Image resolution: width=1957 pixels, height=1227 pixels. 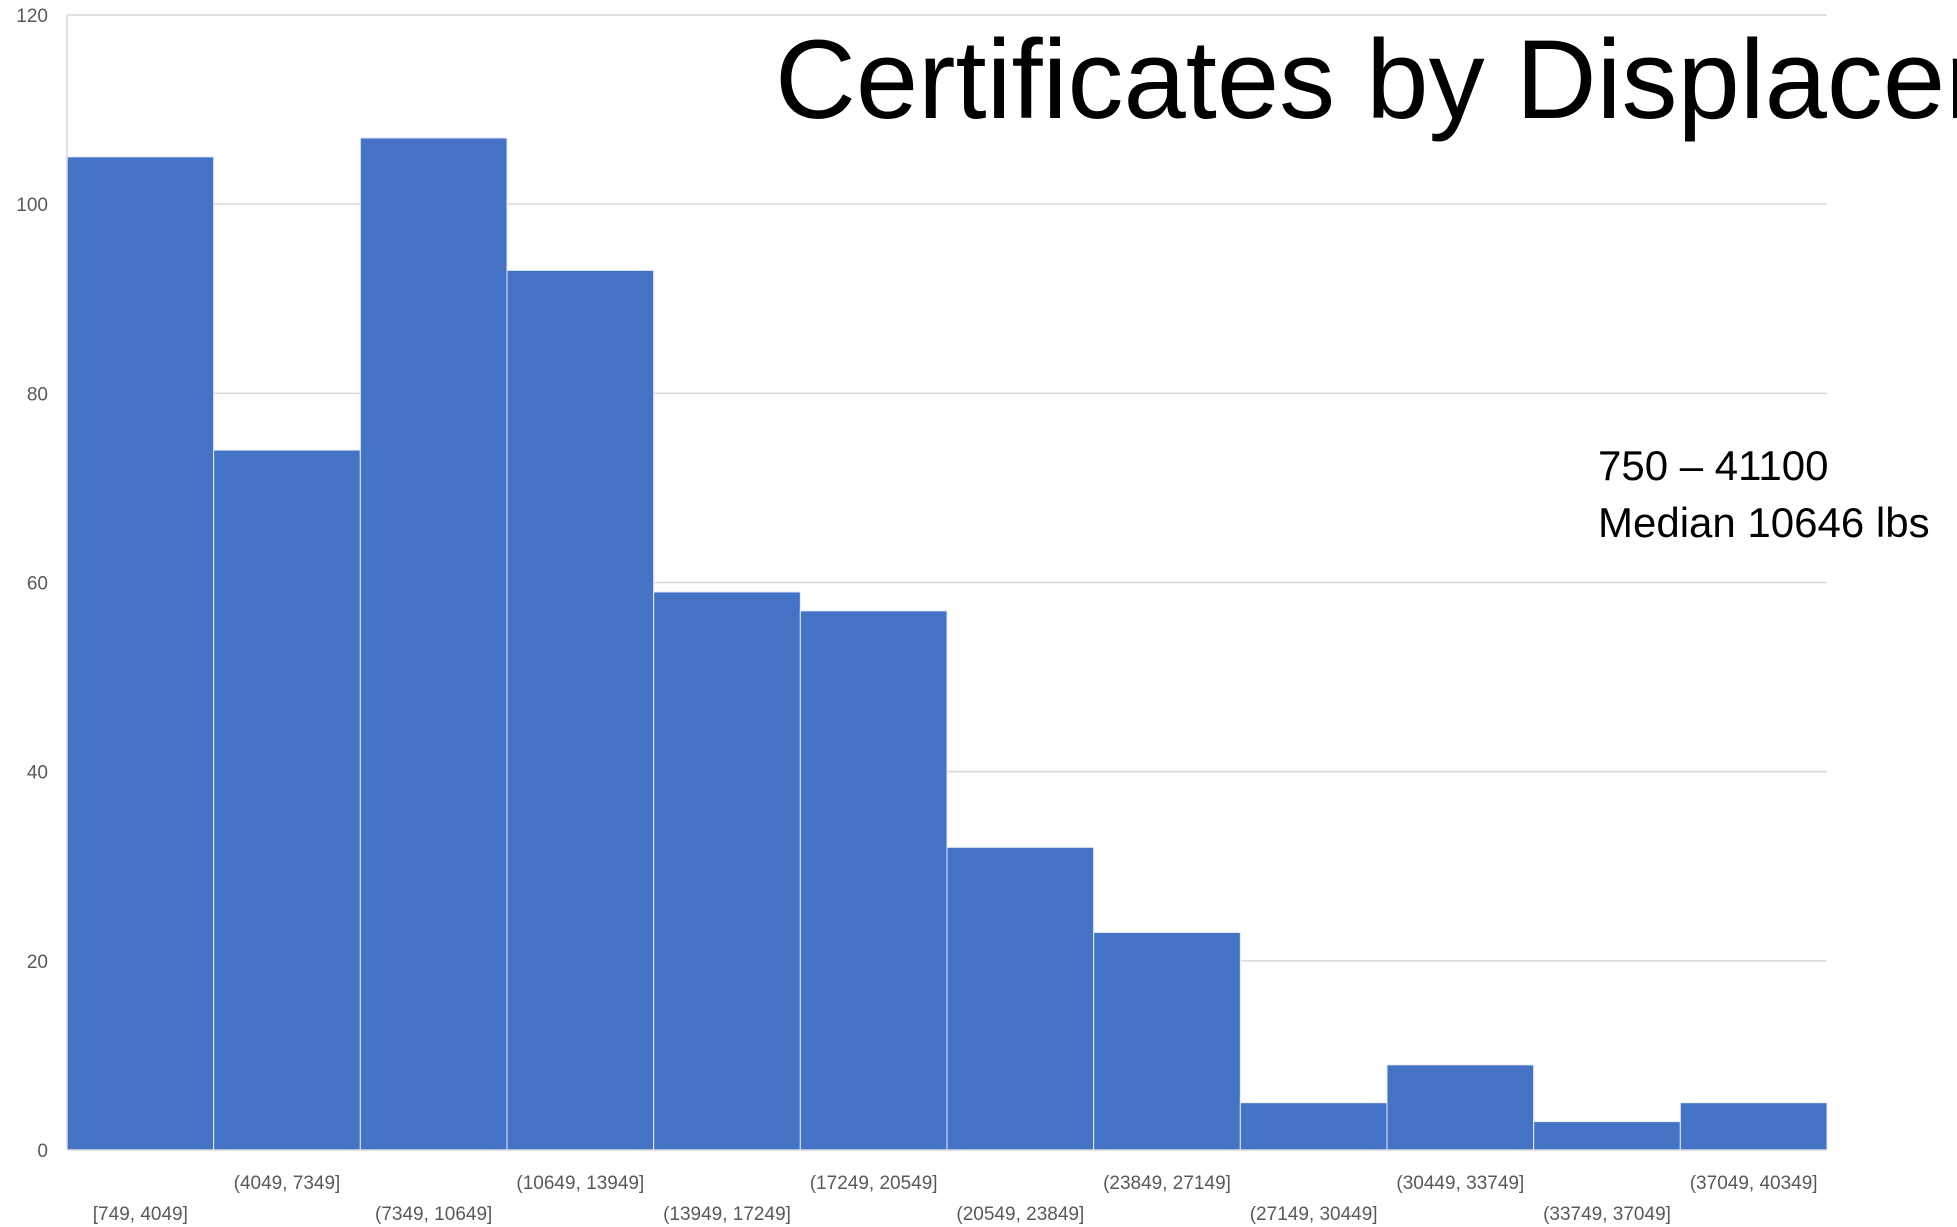 I want to click on x-tick-label: (10649, 13949], so click(x=580, y=1183).